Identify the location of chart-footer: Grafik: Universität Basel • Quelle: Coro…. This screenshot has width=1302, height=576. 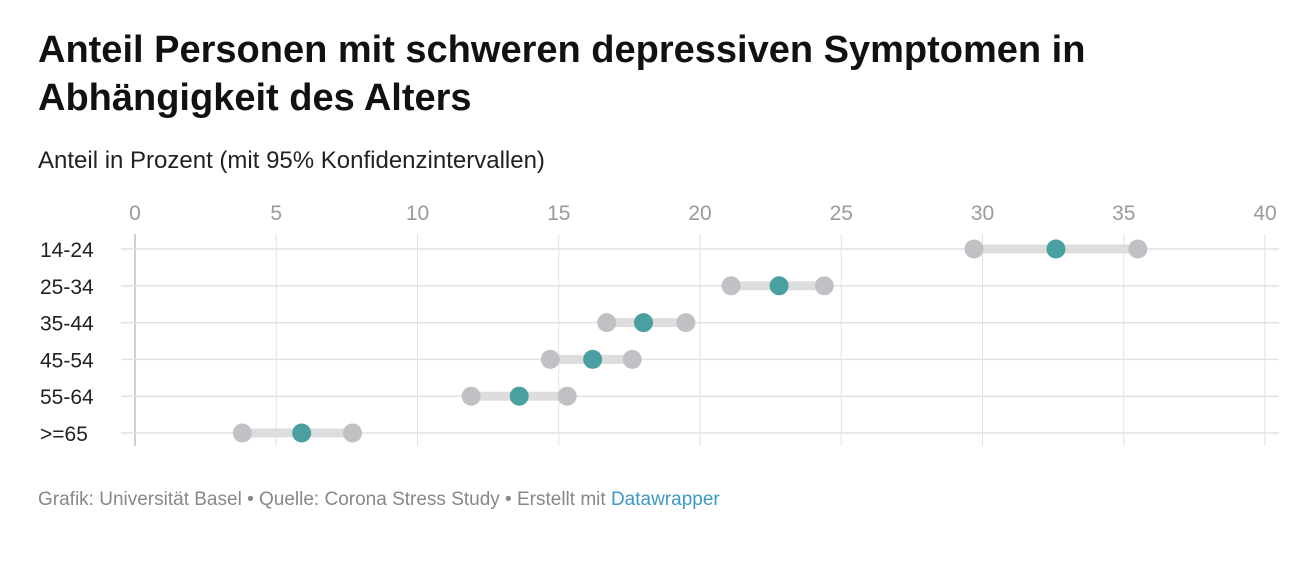
(379, 500).